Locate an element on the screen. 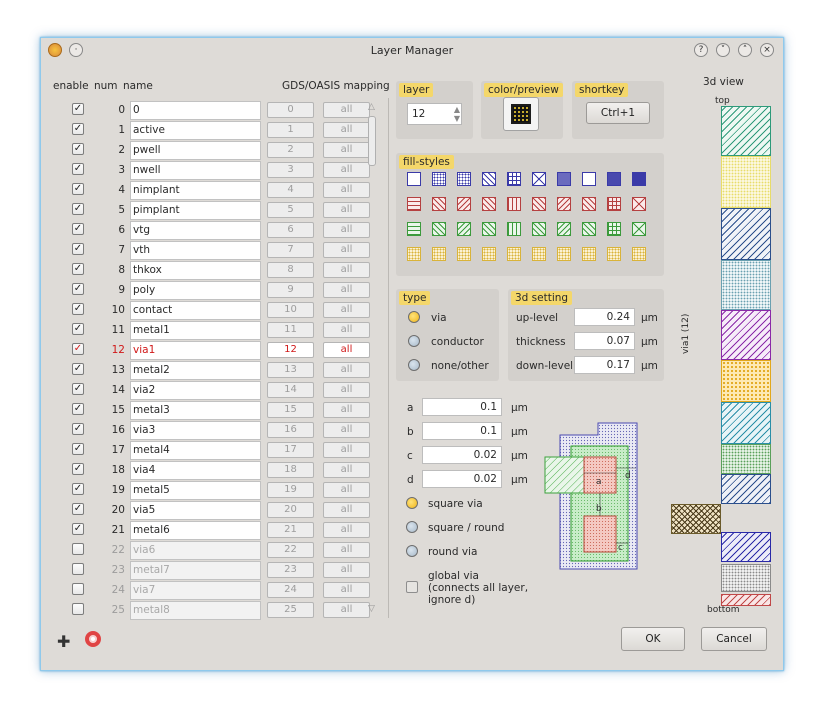 The width and height of the screenshot is (824, 711). layer-row: ✓ 5 pimplant 5 all is located at coordinates (212, 210).